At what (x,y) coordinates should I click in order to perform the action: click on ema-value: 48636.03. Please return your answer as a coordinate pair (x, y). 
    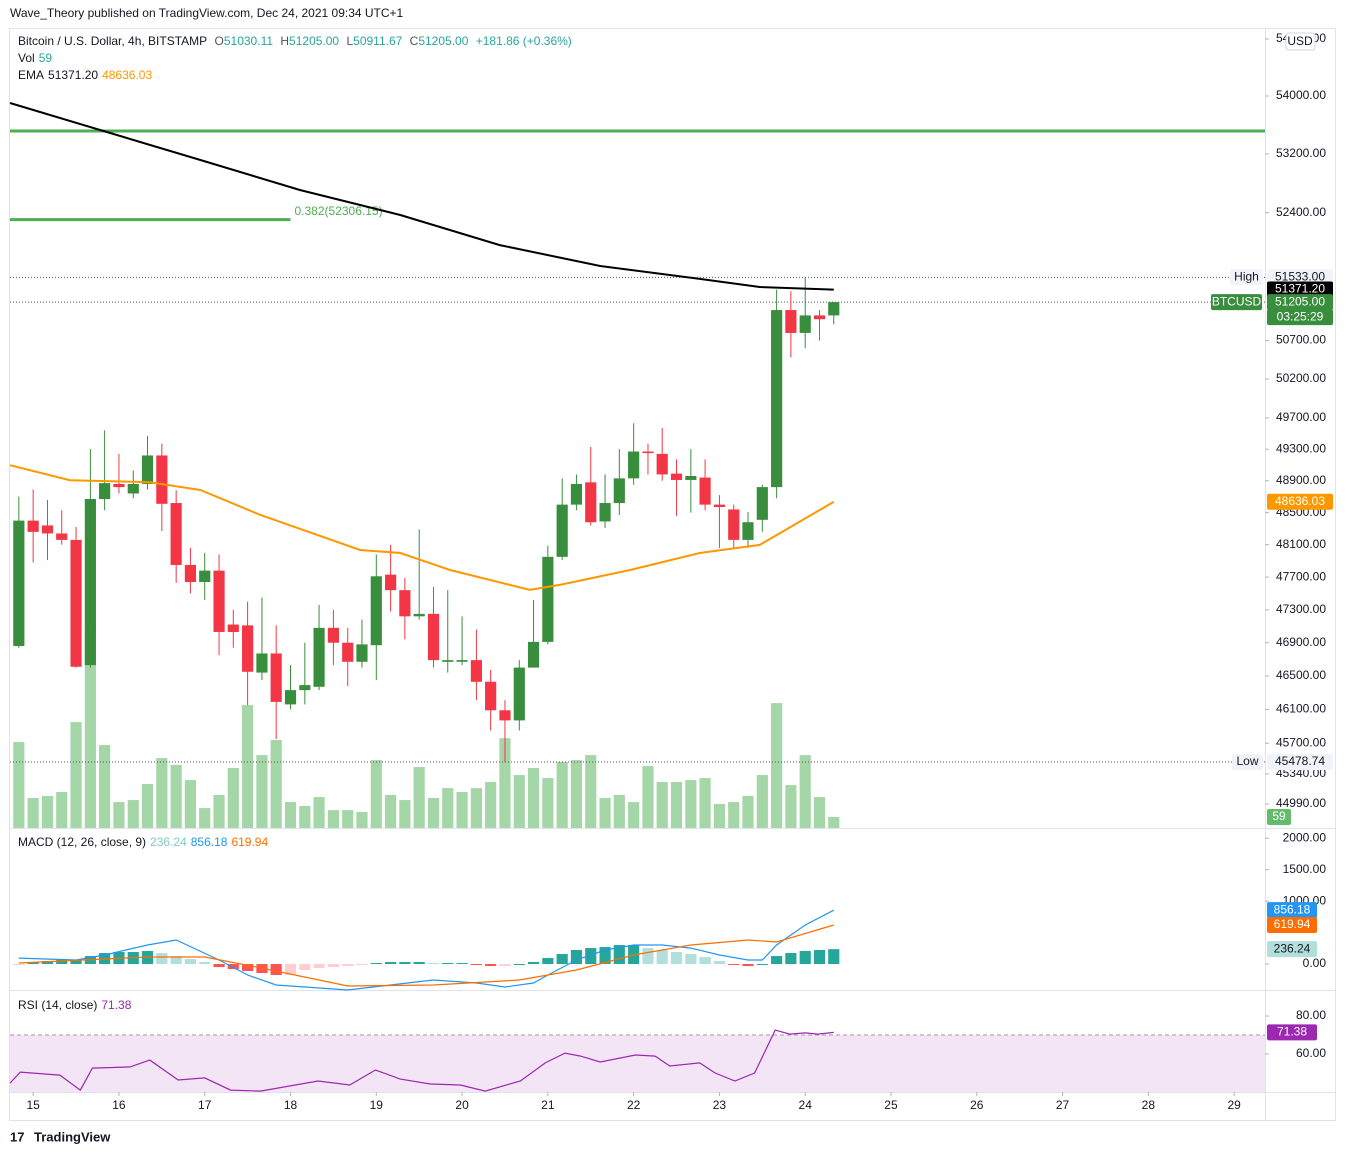
    Looking at the image, I should click on (127, 75).